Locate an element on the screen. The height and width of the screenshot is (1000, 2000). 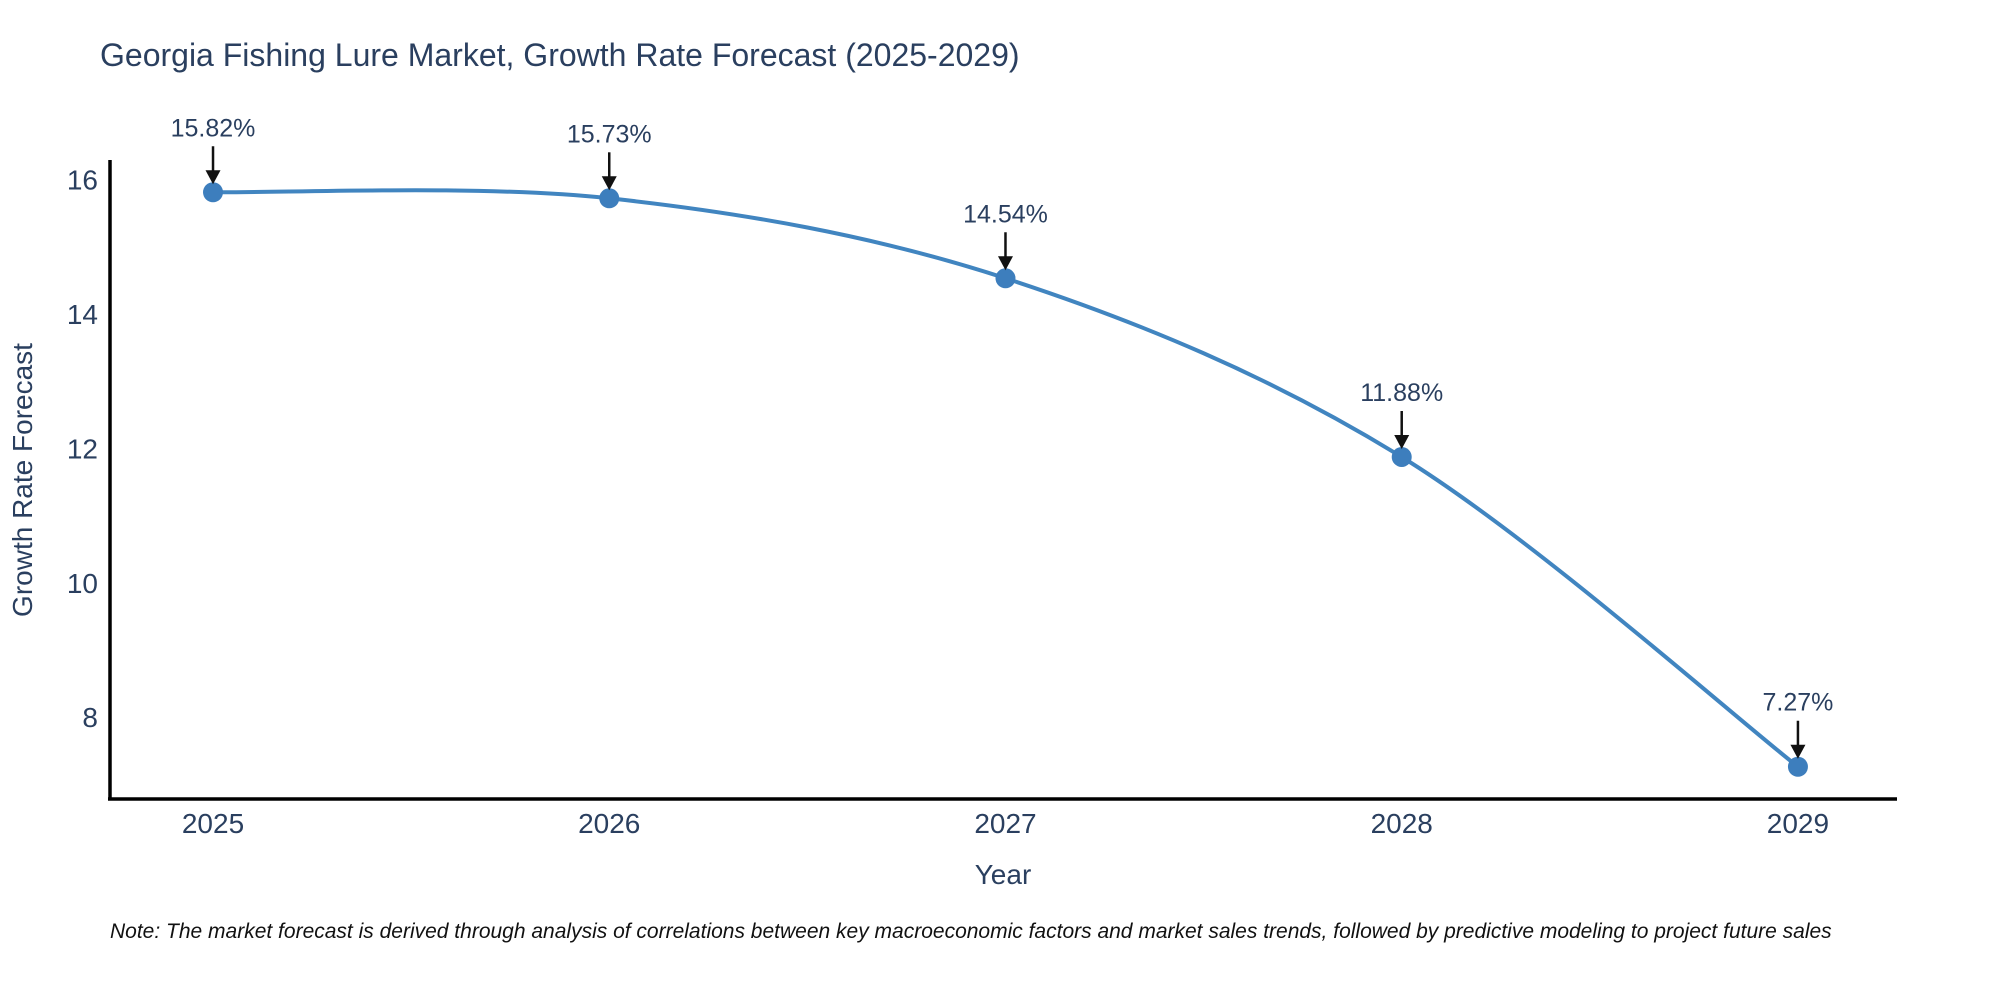
x-tick-label: 2025 is located at coordinates (213, 823).